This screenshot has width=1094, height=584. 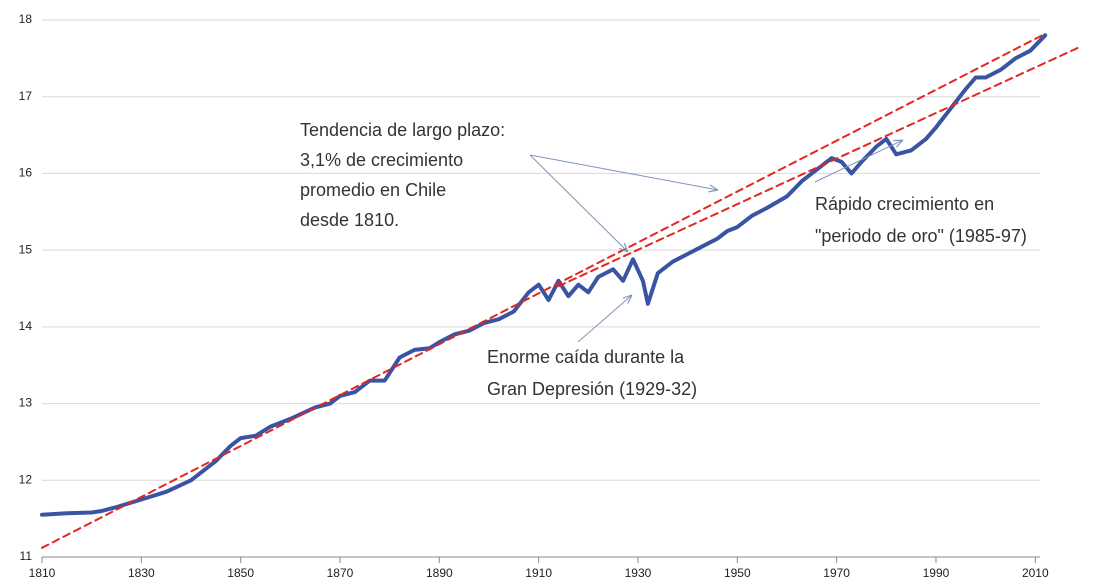 I want to click on x-tick-label: 2010, so click(x=1035, y=573).